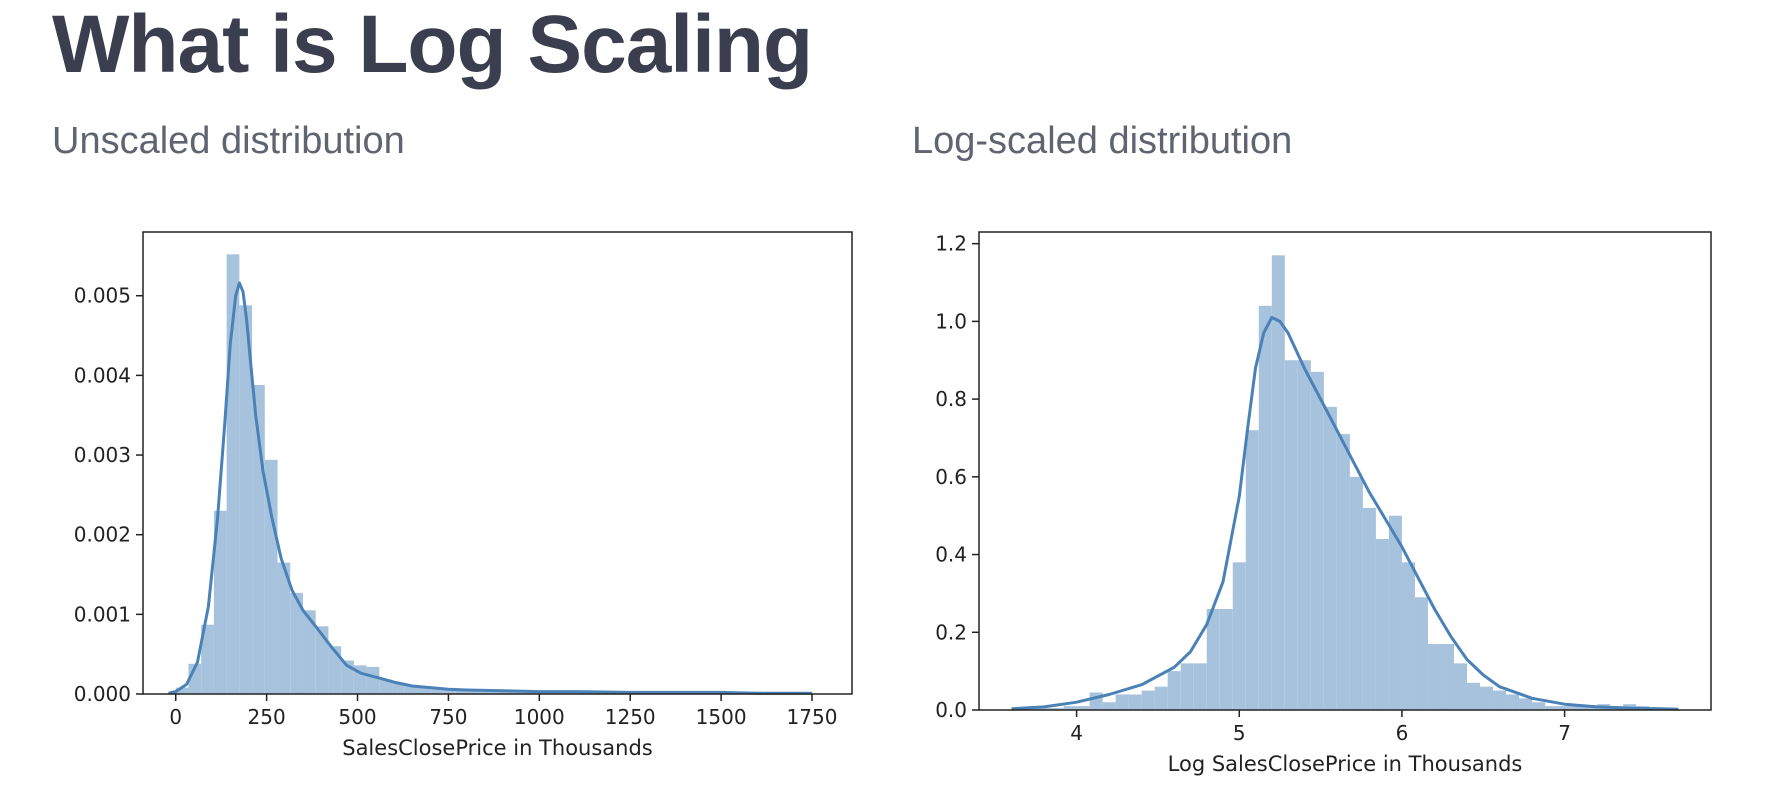  What do you see at coordinates (951, 244) in the screenshot?
I see `y-tick-label: 1.2` at bounding box center [951, 244].